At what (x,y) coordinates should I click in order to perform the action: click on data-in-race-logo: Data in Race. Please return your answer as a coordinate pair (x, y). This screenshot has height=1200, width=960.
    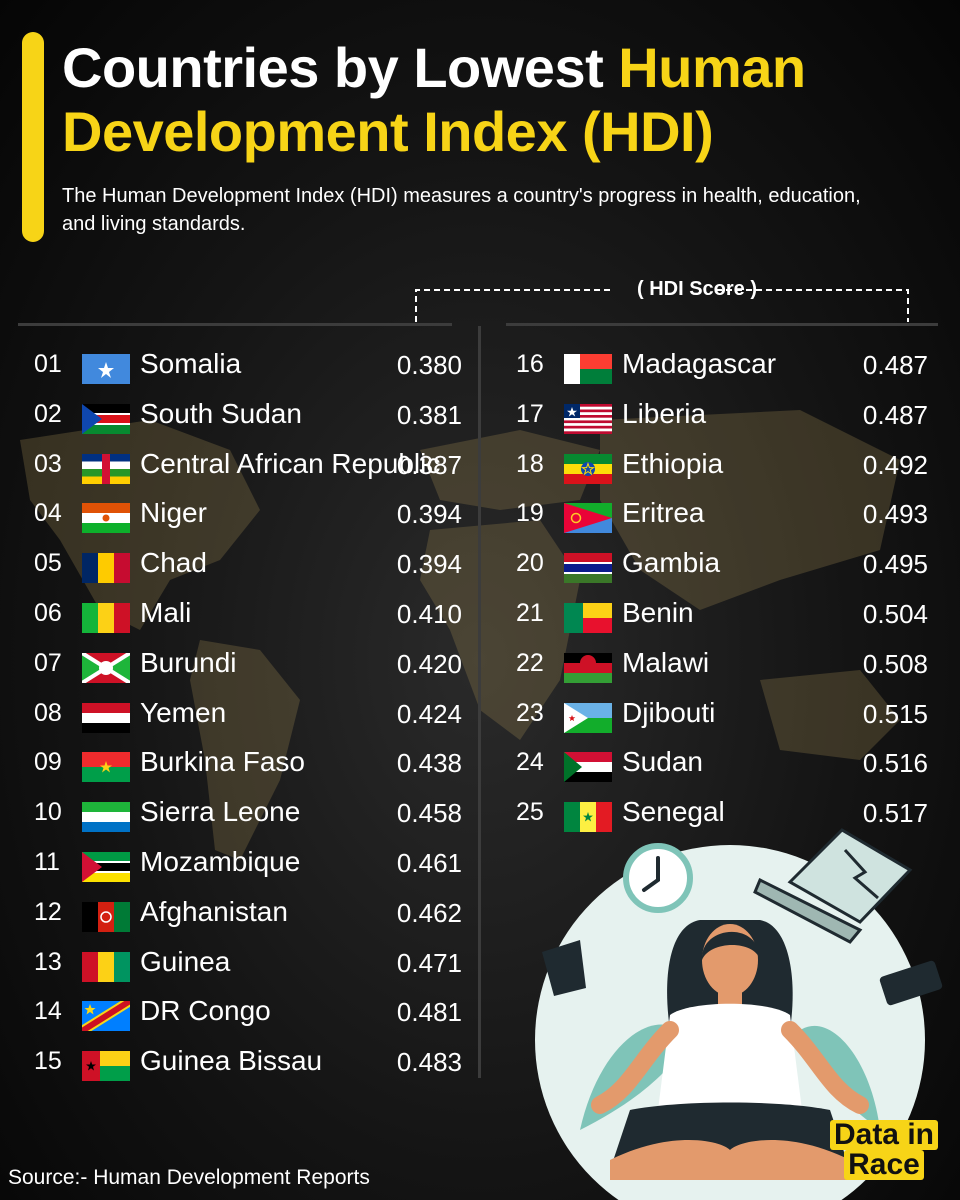
    Looking at the image, I should click on (884, 1150).